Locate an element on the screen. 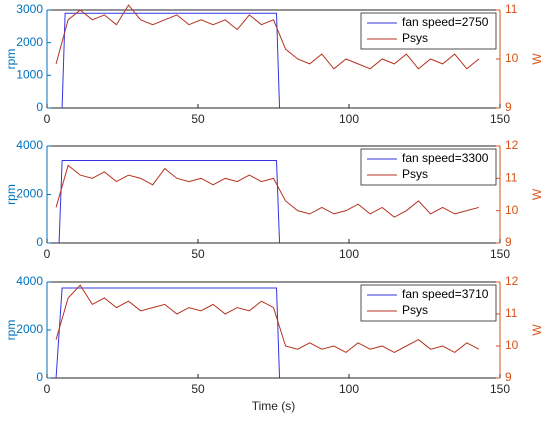 The image size is (550, 423). x-axis-label: Time (s) is located at coordinates (274, 406).